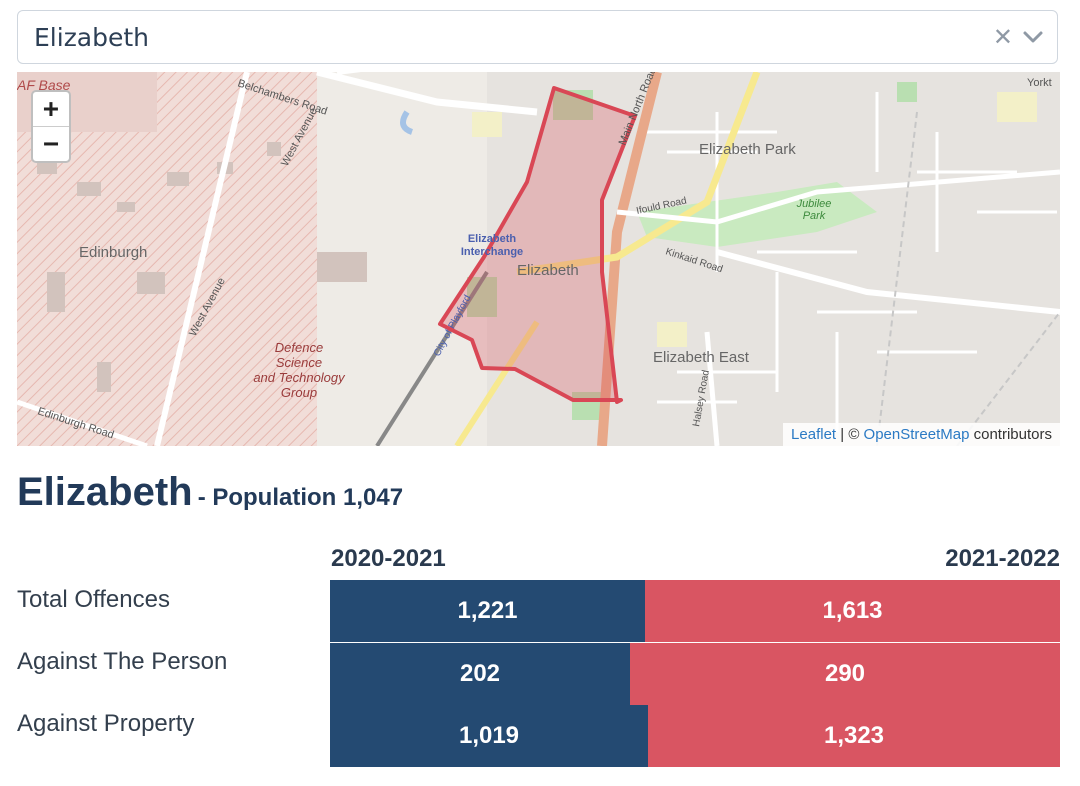 The height and width of the screenshot is (786, 1080). I want to click on osm-link: OpenStreetMap, so click(916, 434).